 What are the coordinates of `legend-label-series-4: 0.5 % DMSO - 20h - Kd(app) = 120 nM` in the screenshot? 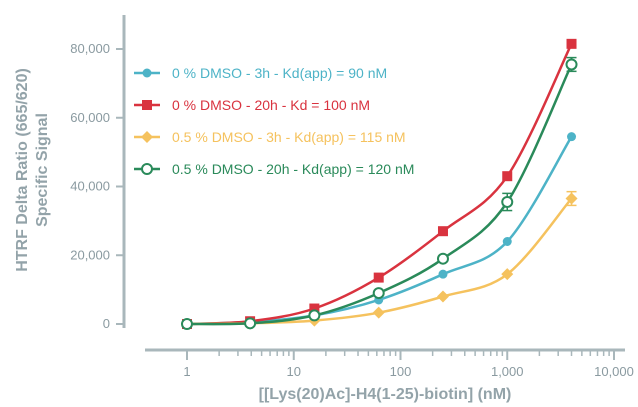 It's located at (293, 169).